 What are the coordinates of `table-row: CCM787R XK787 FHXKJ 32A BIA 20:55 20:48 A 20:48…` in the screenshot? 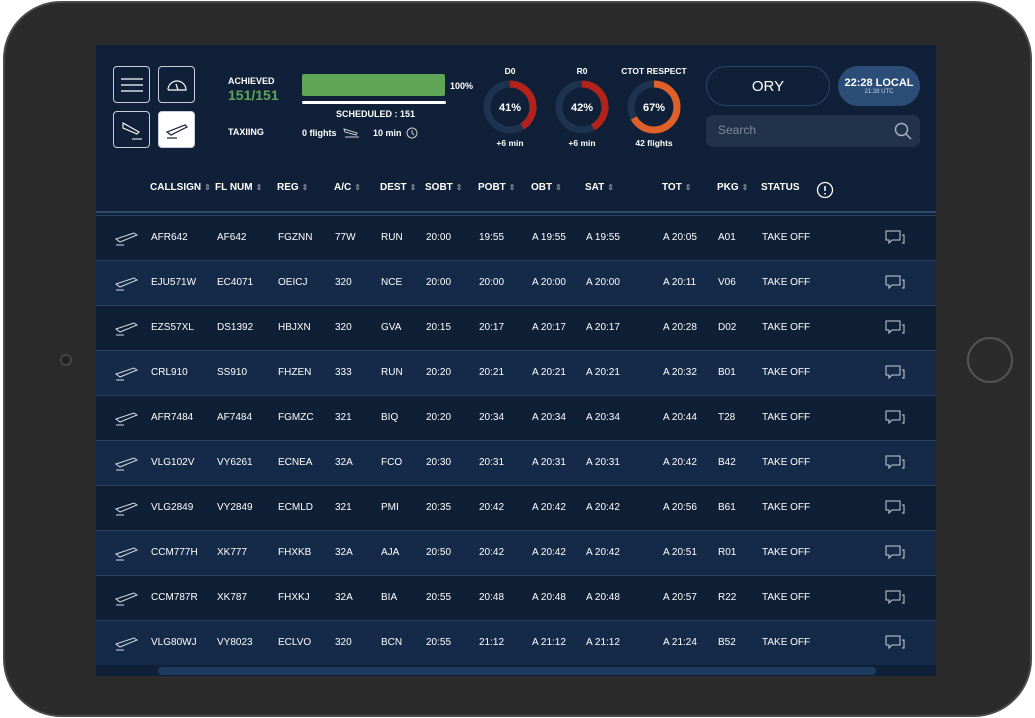 It's located at (516, 597).